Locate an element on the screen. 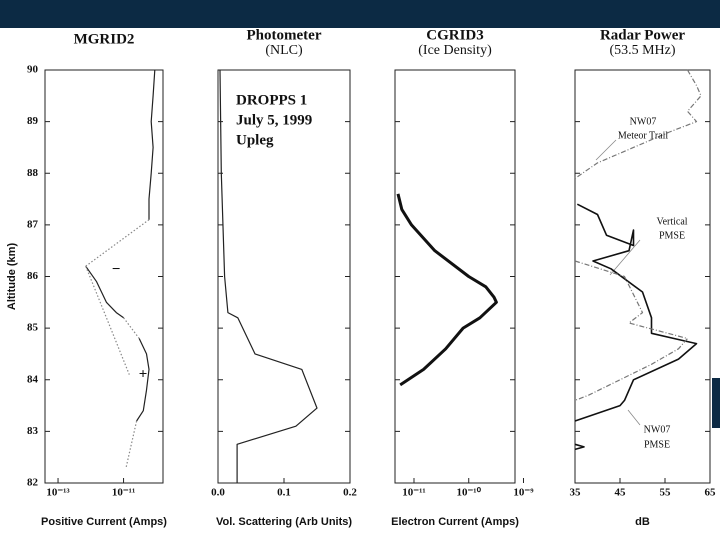 The width and height of the screenshot is (720, 540). panel-title: CGRID3 is located at coordinates (455, 35).